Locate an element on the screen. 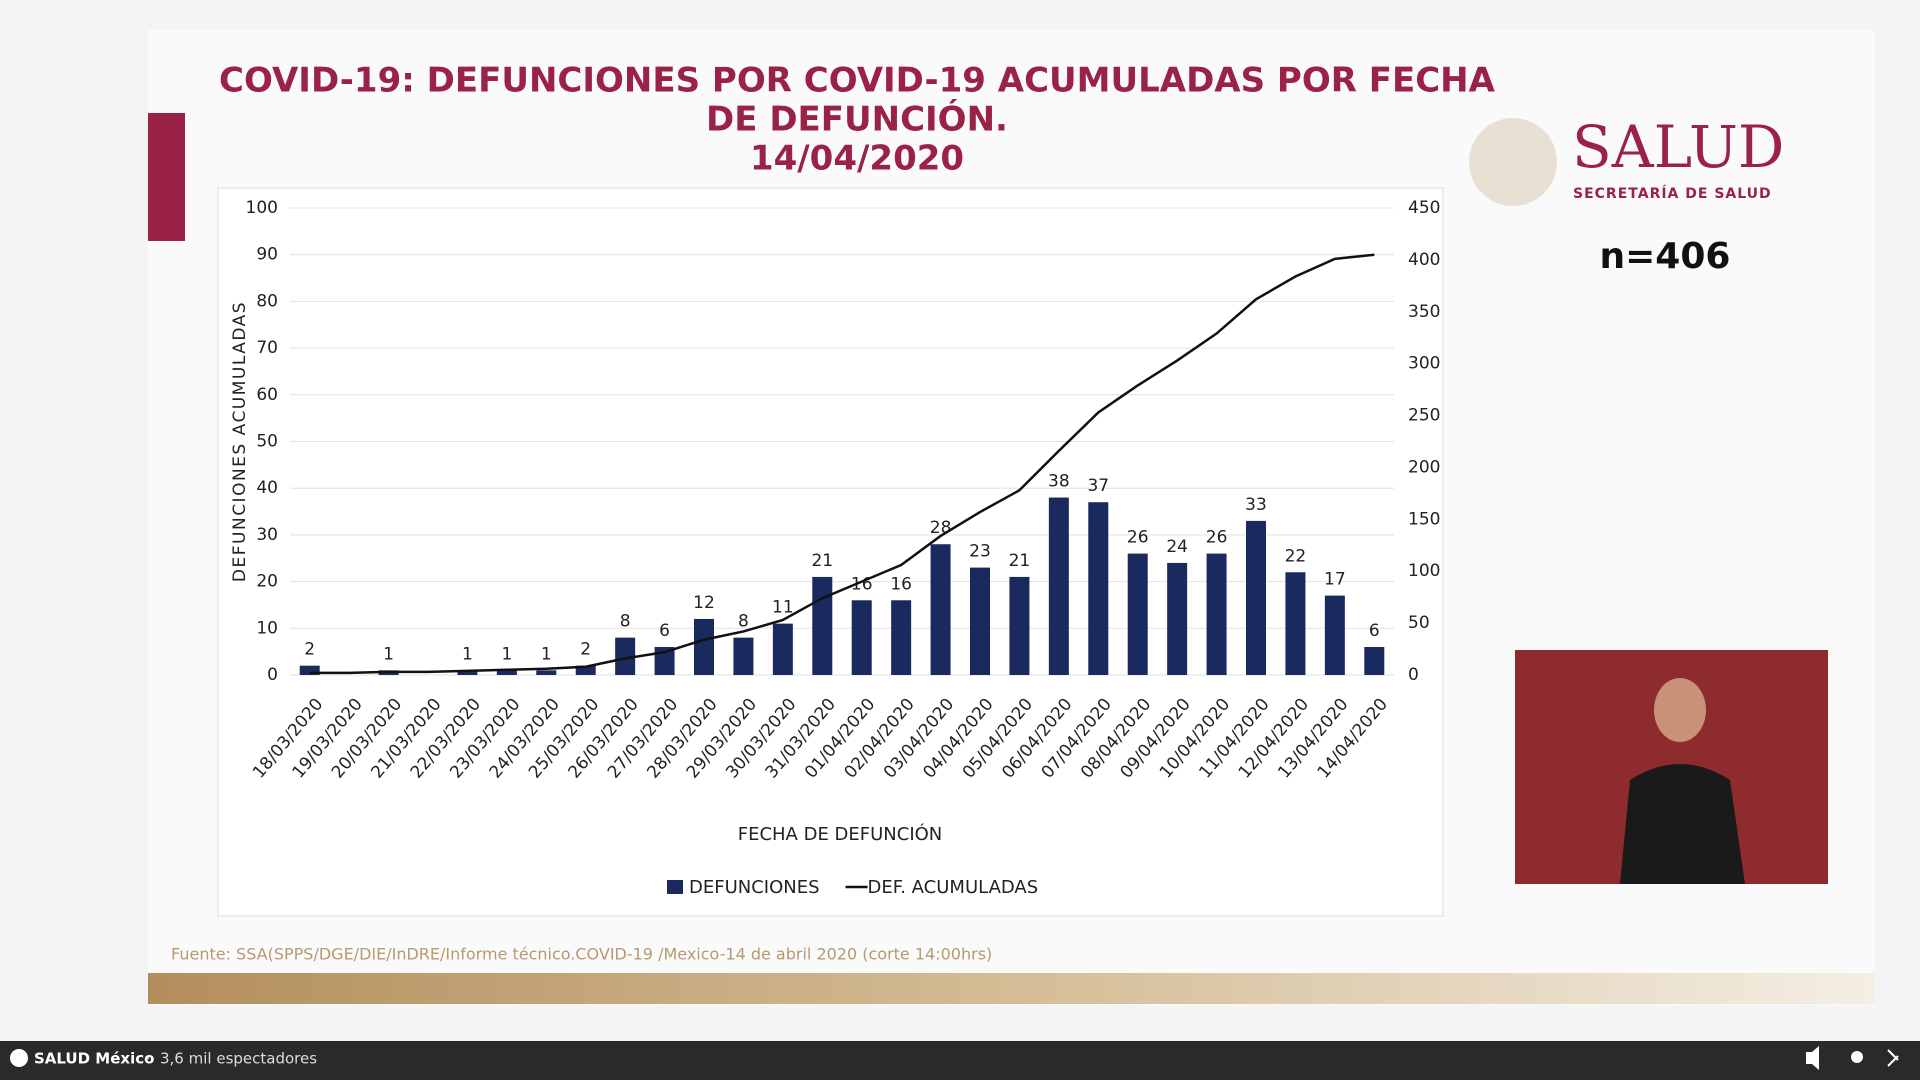 The height and width of the screenshot is (1080, 1920). y-tick-label: 70 is located at coordinates (267, 348).